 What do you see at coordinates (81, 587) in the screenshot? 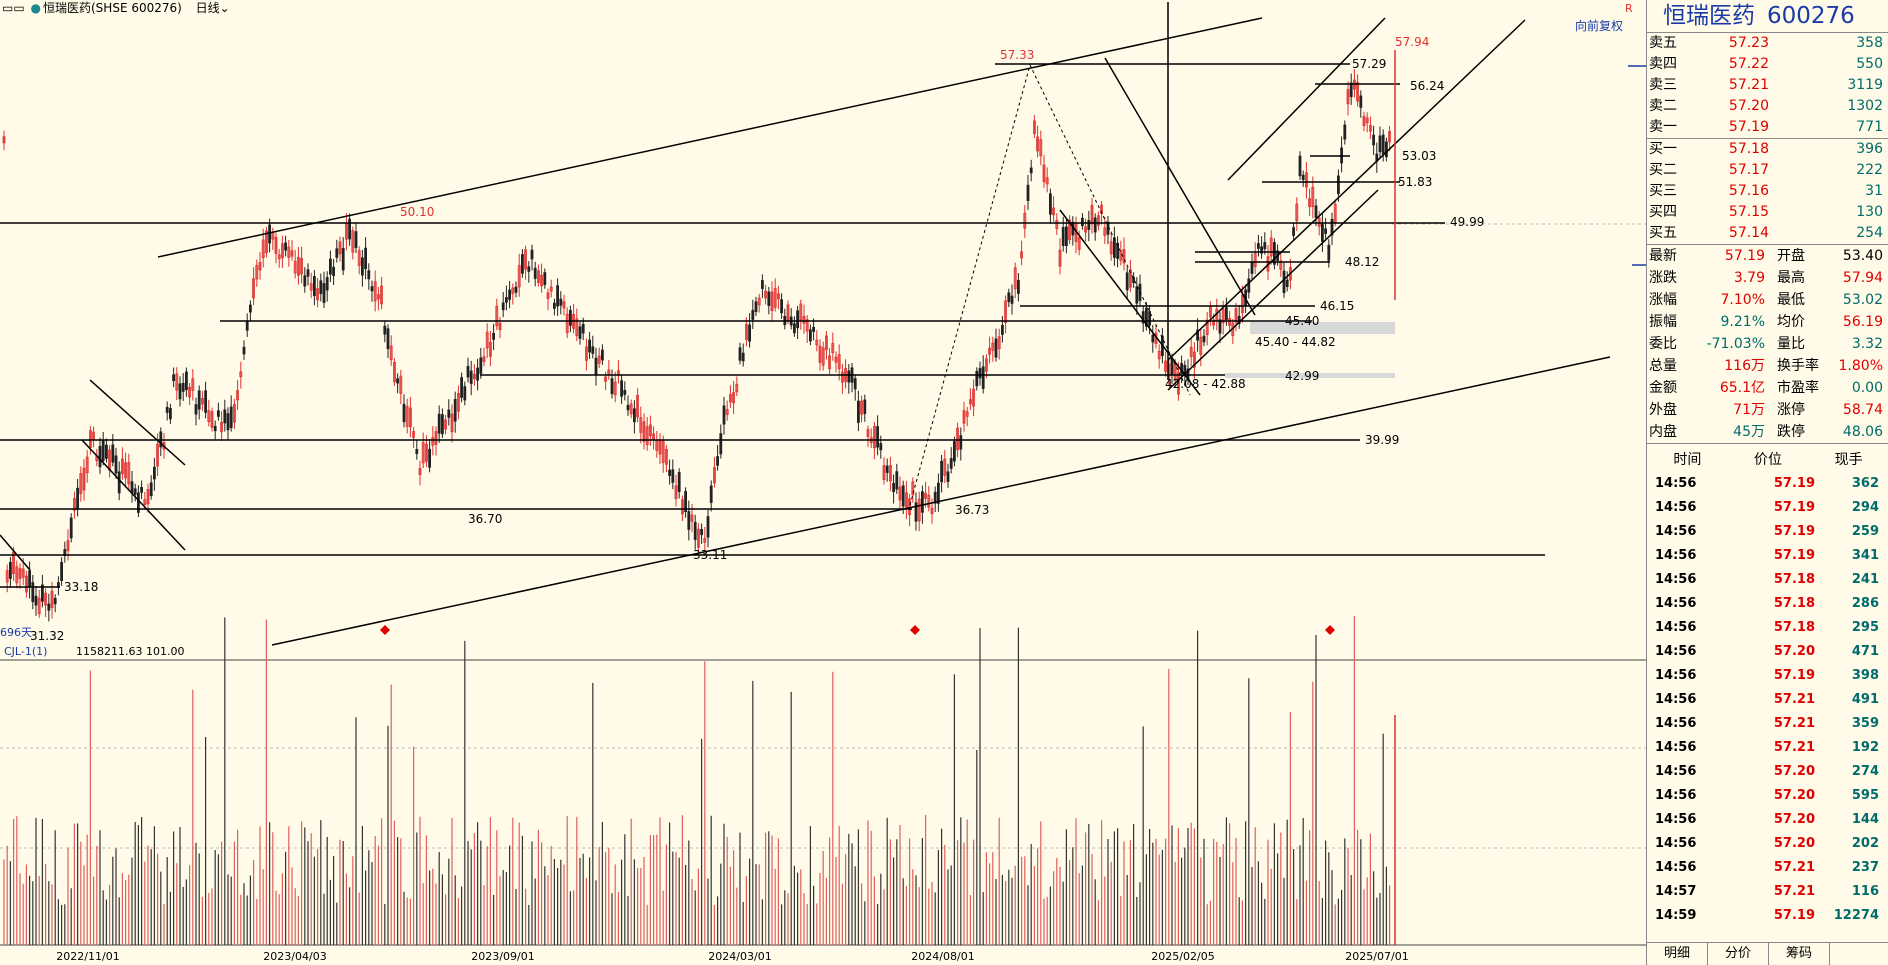
I see `price-mark-label: 33.18` at bounding box center [81, 587].